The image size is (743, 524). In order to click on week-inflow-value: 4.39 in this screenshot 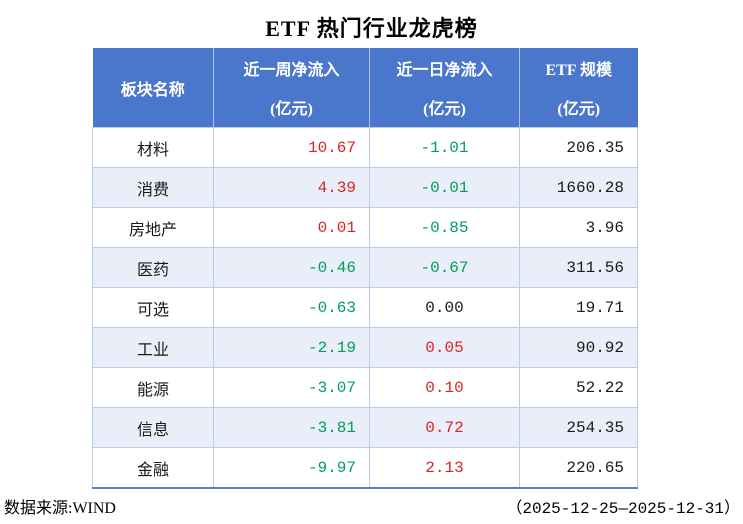, I will do `click(291, 187)`.